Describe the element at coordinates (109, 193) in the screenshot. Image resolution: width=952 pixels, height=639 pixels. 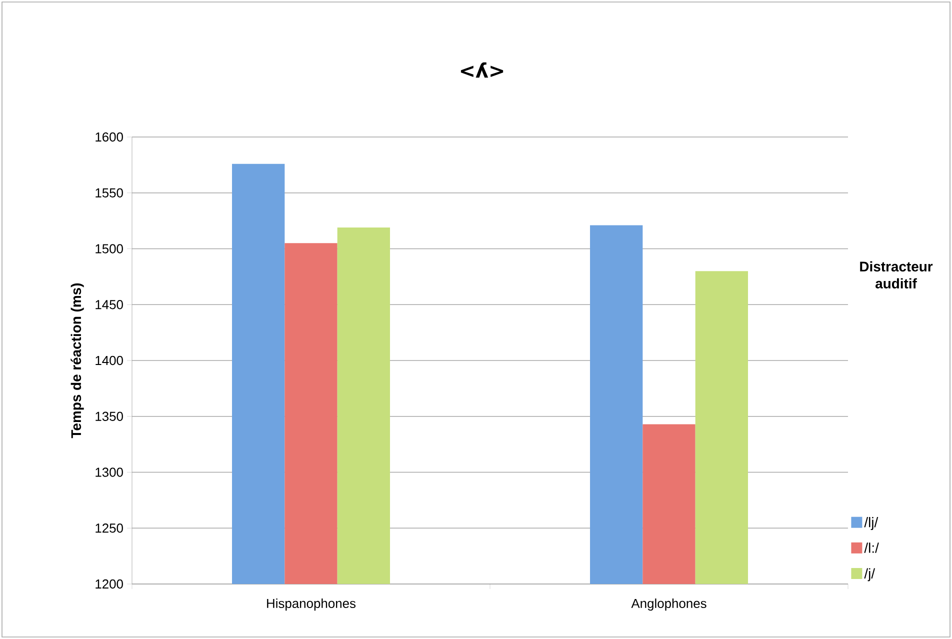
I see `y-tick-label: 1550` at that location.